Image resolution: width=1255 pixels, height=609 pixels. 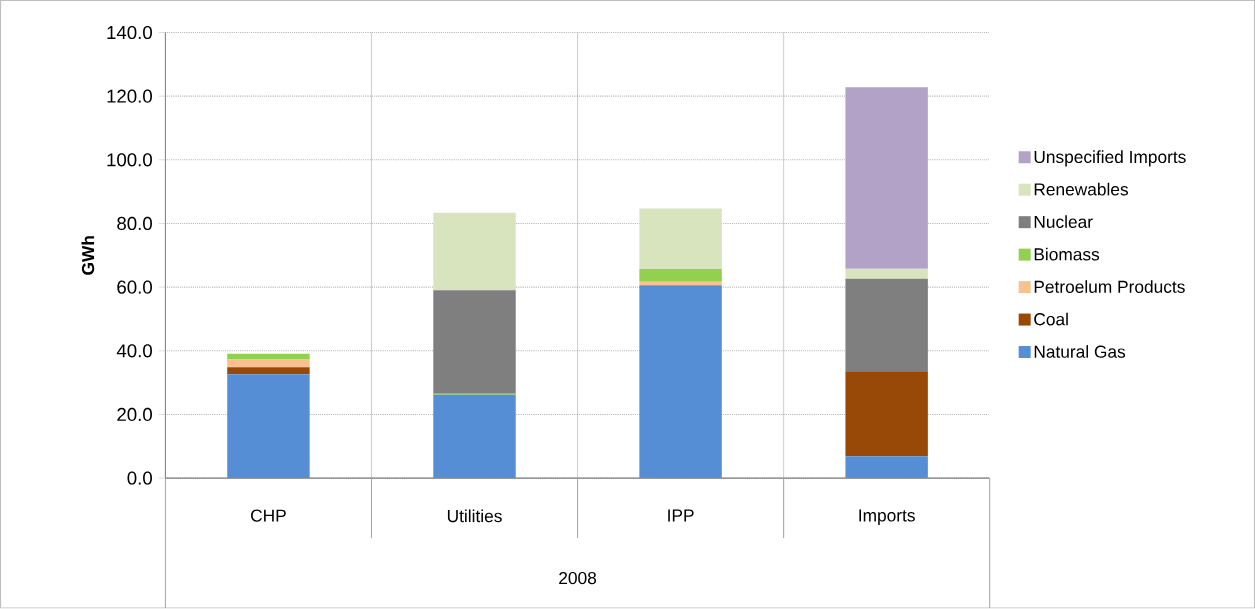 What do you see at coordinates (88, 256) in the screenshot?
I see `y-axis-title: GWh` at bounding box center [88, 256].